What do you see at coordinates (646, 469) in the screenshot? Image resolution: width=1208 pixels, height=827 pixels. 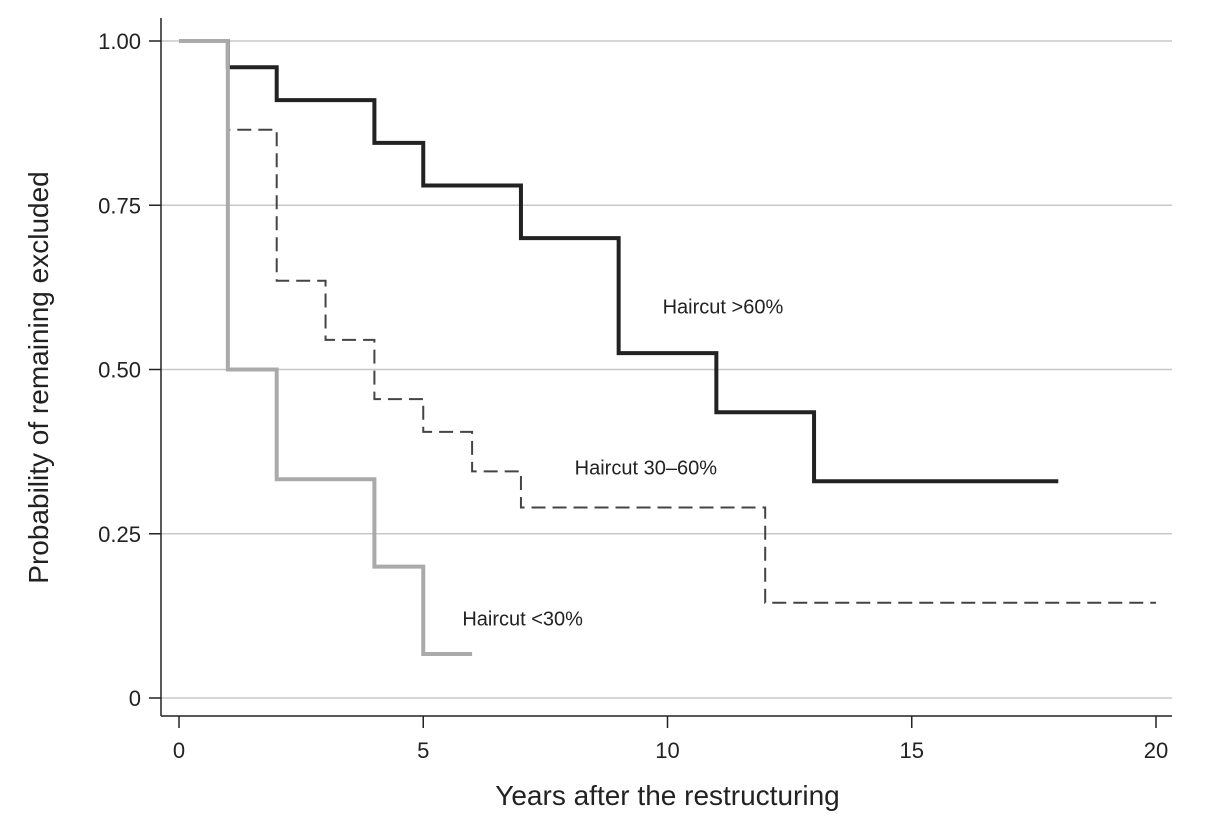 I see `series-label-1: Haircut 30–60%` at bounding box center [646, 469].